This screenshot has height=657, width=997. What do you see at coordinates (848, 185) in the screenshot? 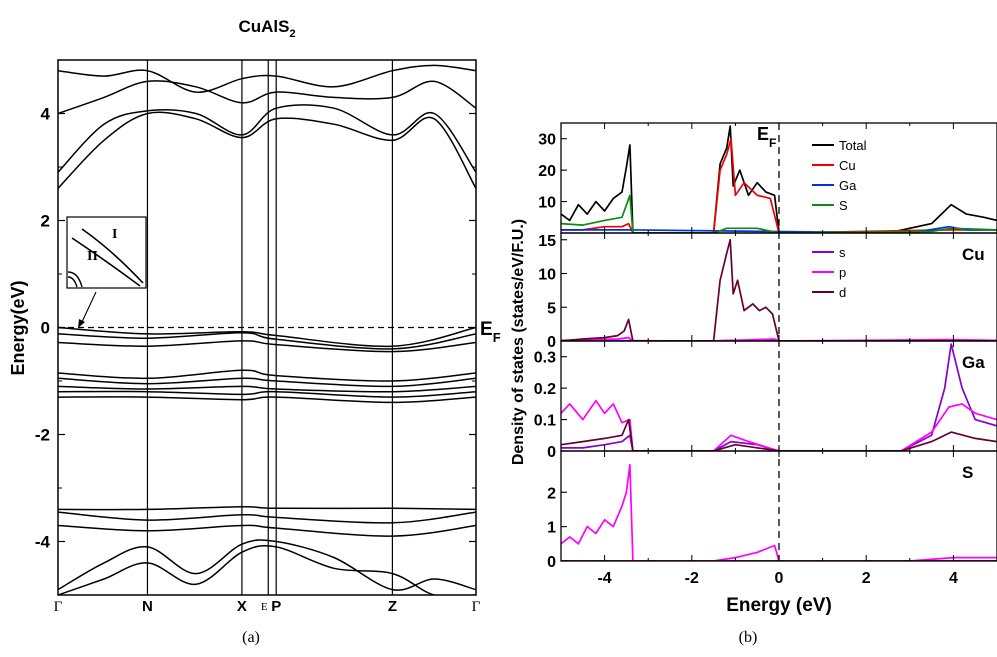
I see `legend-label: Ga` at bounding box center [848, 185].